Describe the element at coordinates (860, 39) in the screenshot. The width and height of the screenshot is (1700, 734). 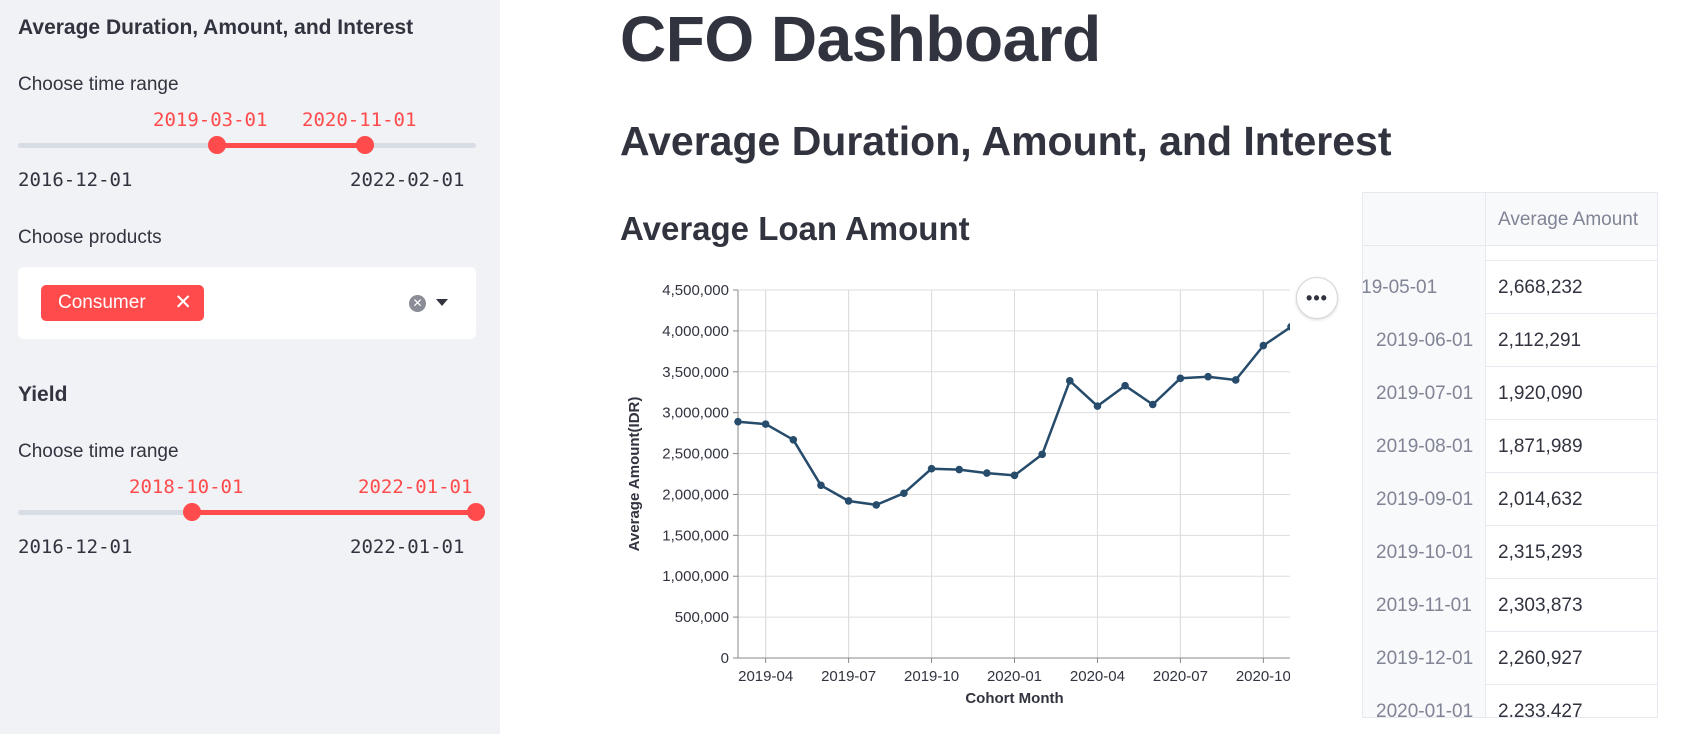
I see `page-title: CFO Dashboard` at that location.